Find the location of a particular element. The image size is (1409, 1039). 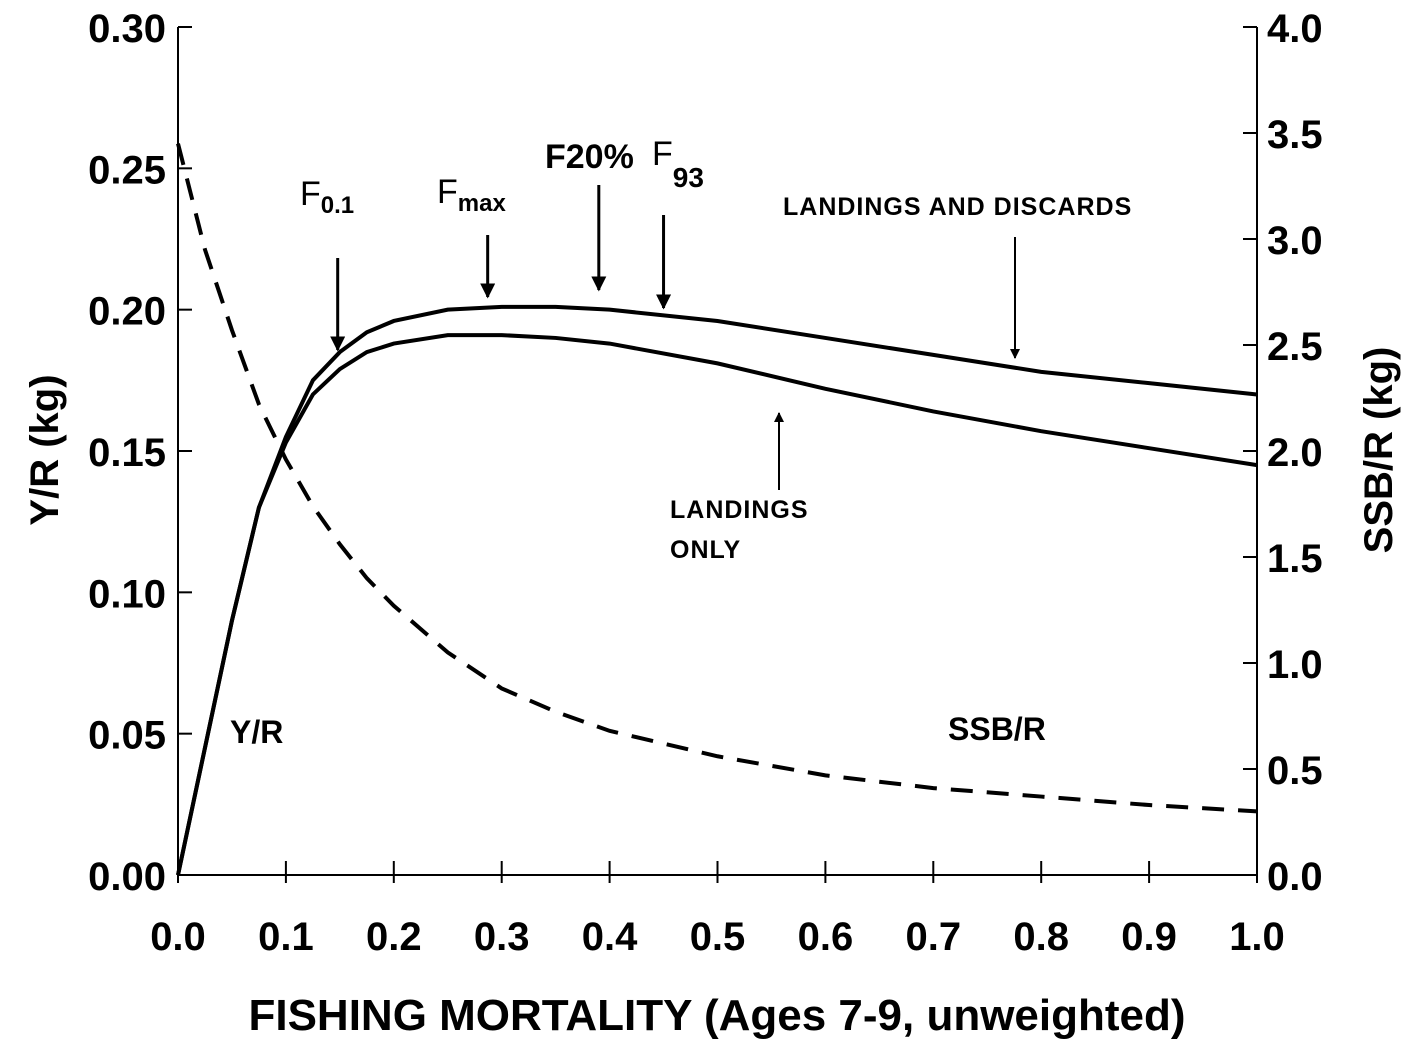

x-tick-label: 1.0 is located at coordinates (1257, 937).